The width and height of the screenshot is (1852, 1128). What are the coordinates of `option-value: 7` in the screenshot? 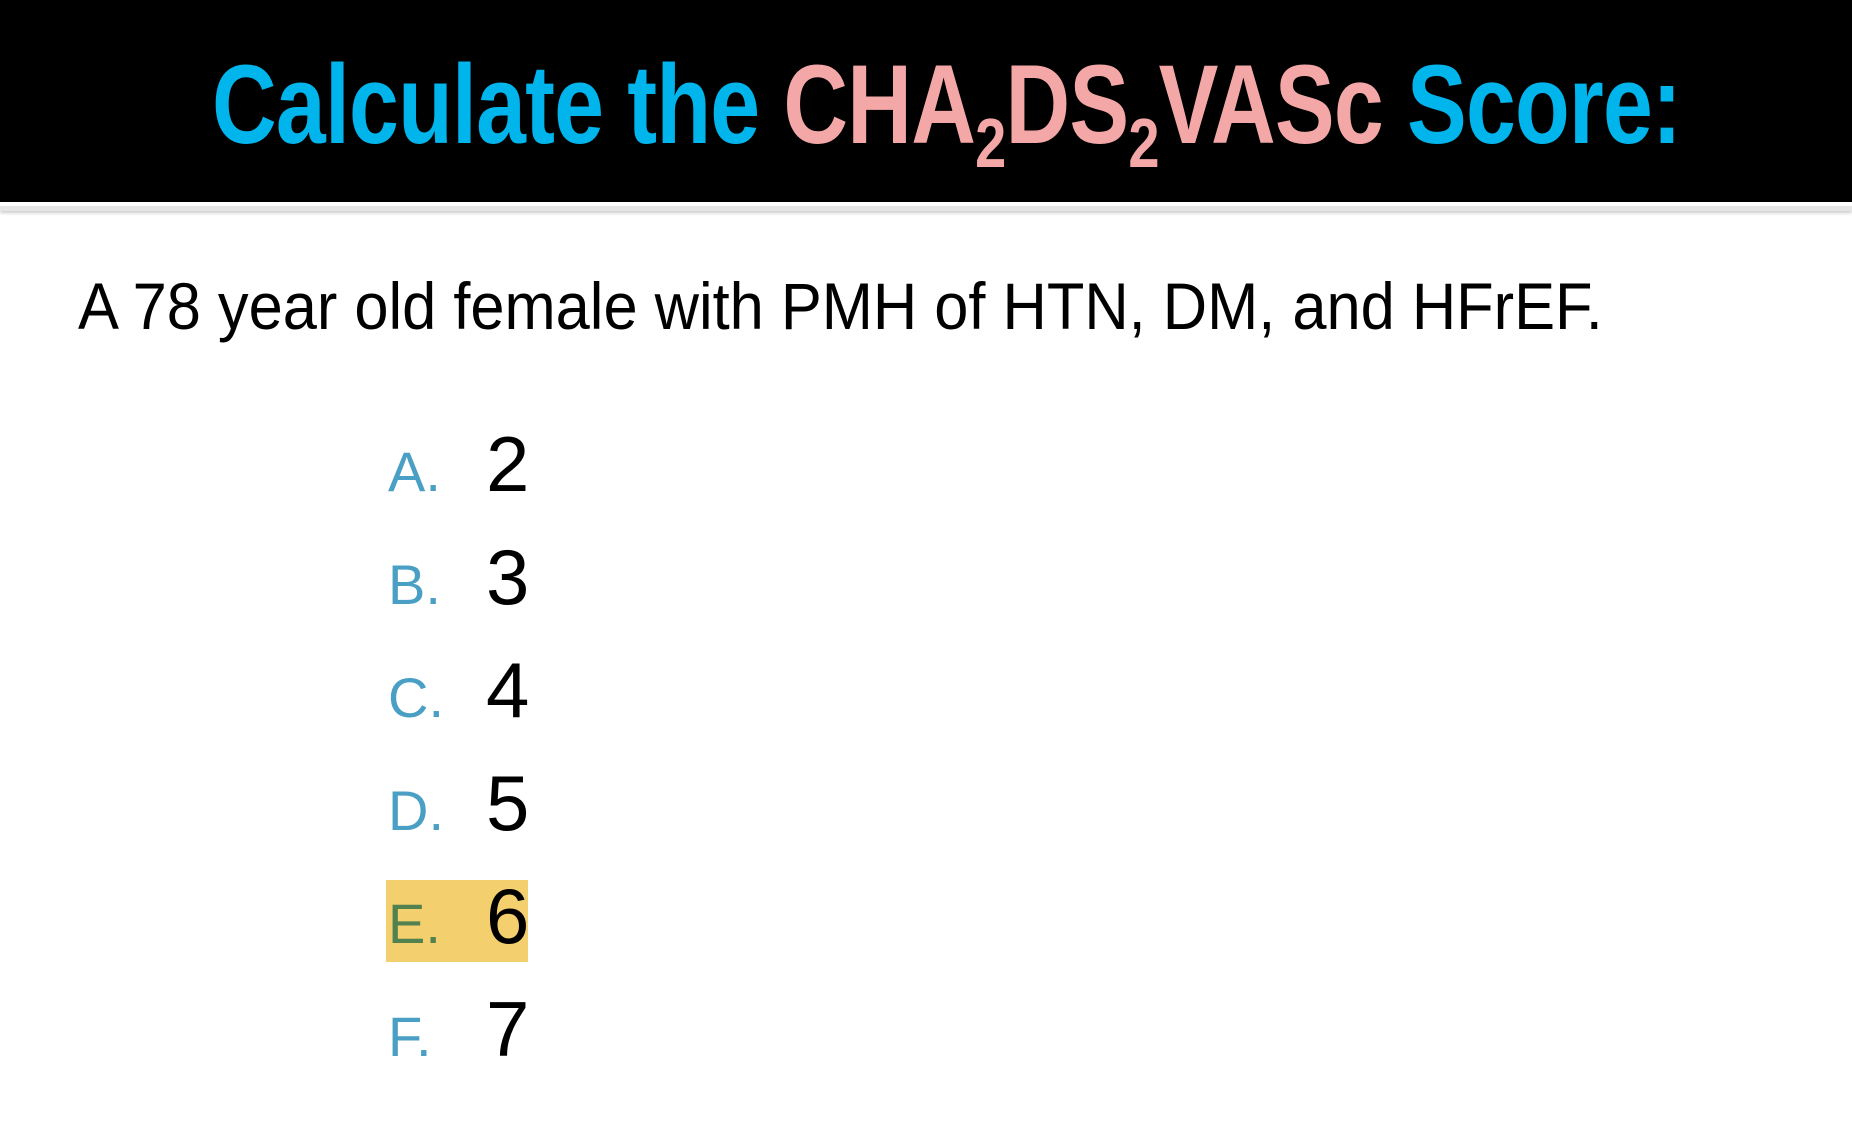 It's located at (508, 1029).